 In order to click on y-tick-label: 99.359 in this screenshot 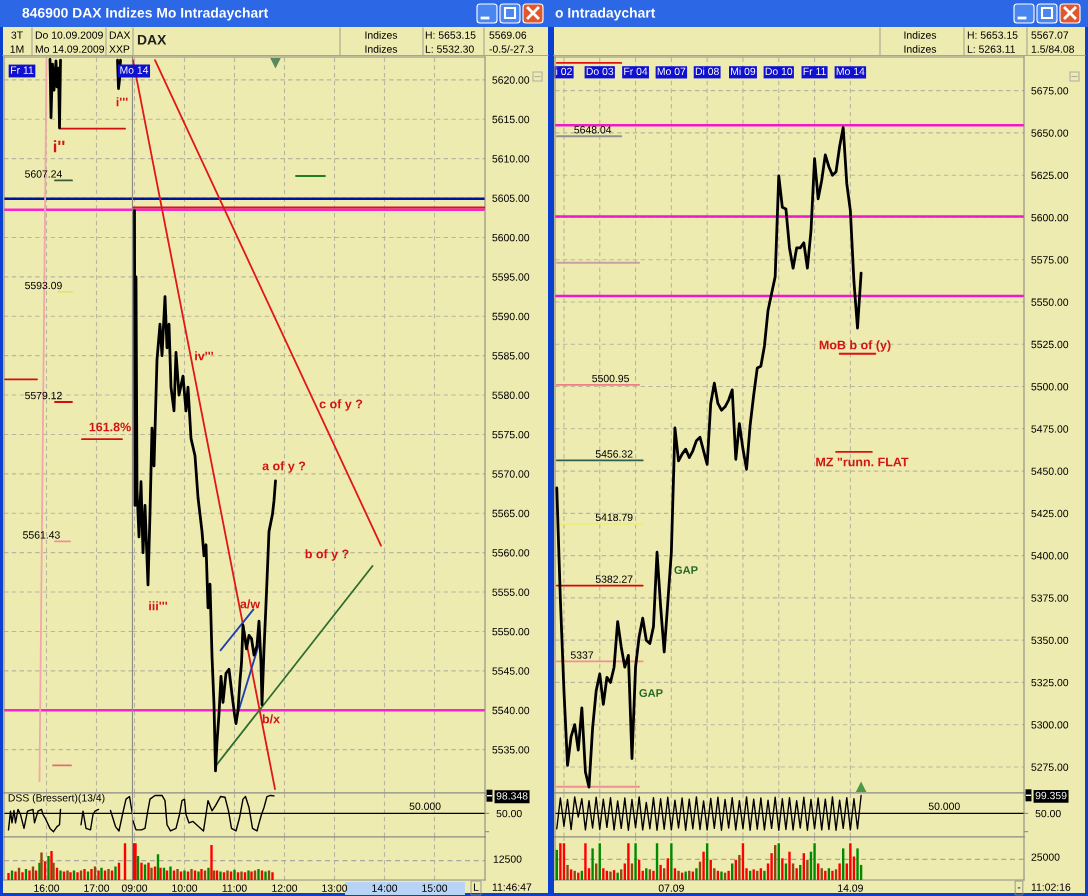, I will do `click(1051, 795)`.